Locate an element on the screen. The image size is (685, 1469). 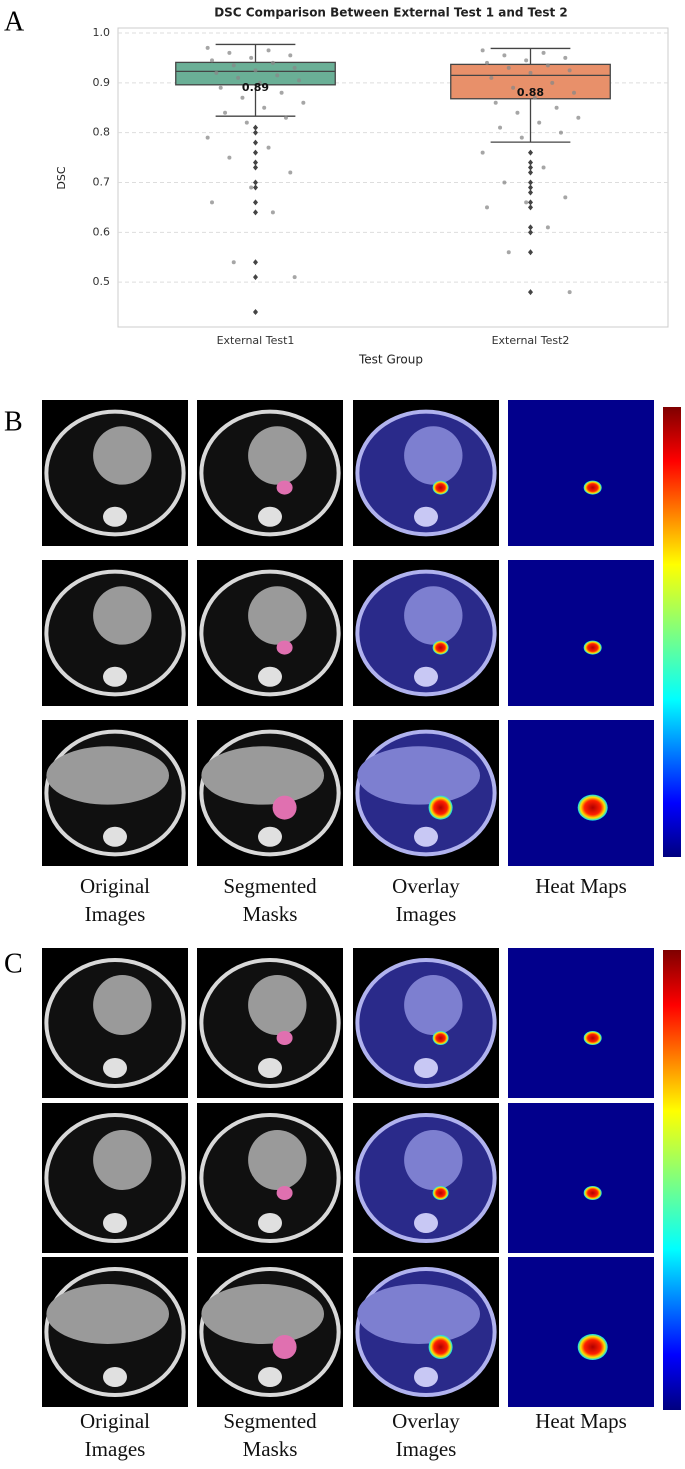
caption: Masks is located at coordinates (270, 1449).